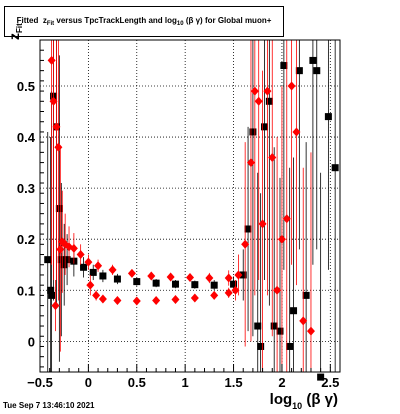 This screenshot has height=414, width=400. I want to click on x-tick-label: 1, so click(185, 382).